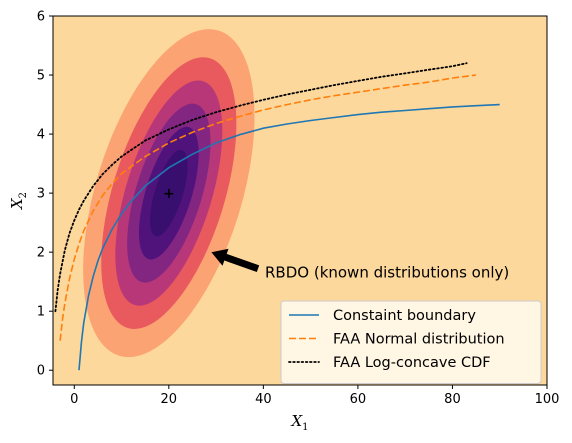 This screenshot has height=443, width=572. Describe the element at coordinates (235, 260) in the screenshot. I see `annotation-arrow` at that location.